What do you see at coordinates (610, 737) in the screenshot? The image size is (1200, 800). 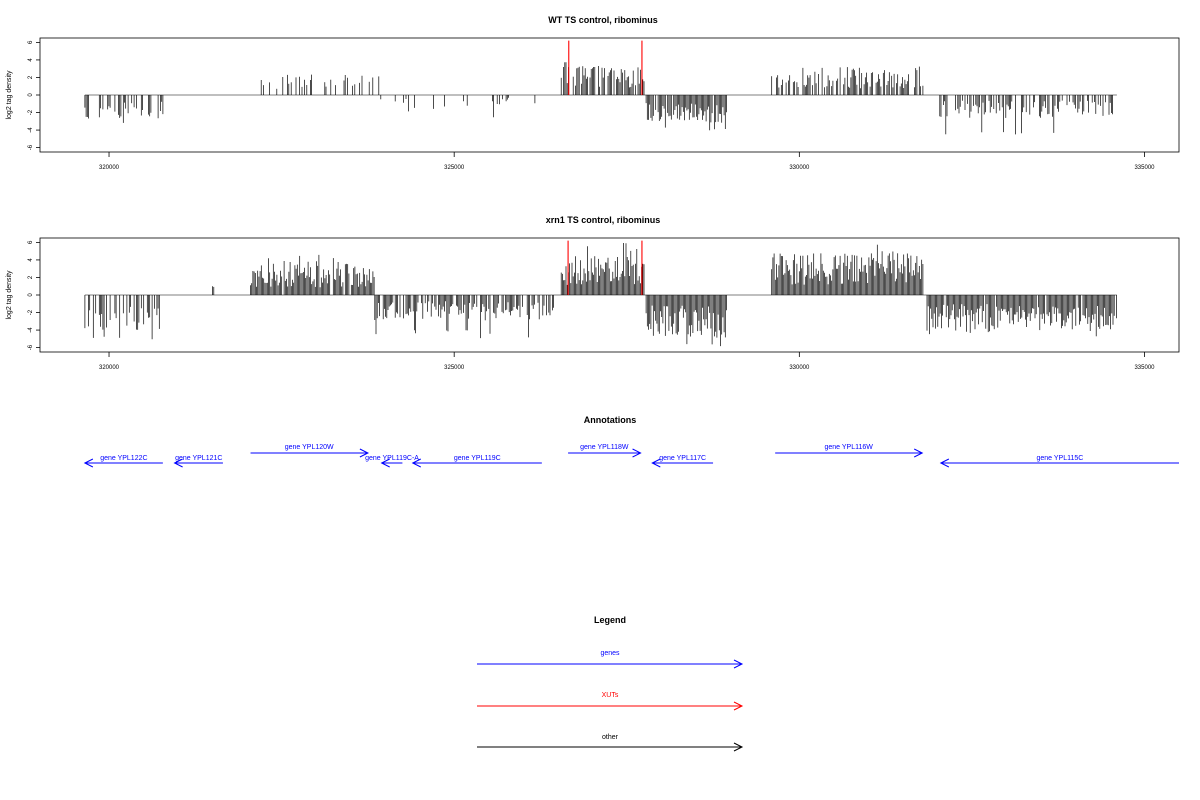 I see `legend-label-other: other` at bounding box center [610, 737].